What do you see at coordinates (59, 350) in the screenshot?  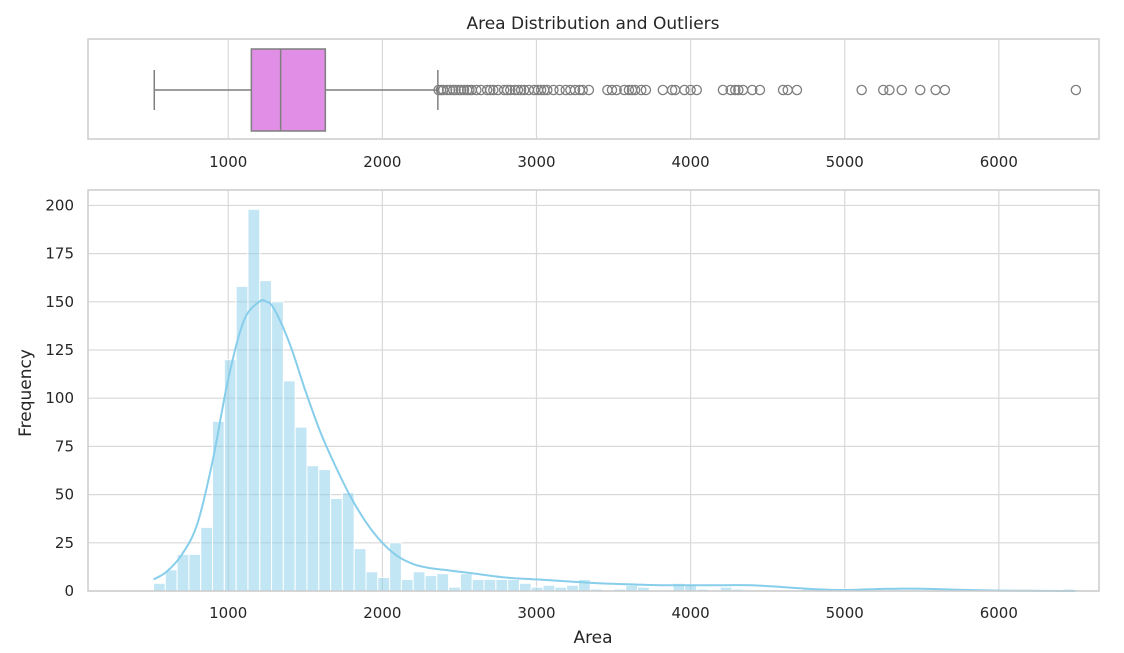 I see `histogram-ytick-label: 125` at bounding box center [59, 350].